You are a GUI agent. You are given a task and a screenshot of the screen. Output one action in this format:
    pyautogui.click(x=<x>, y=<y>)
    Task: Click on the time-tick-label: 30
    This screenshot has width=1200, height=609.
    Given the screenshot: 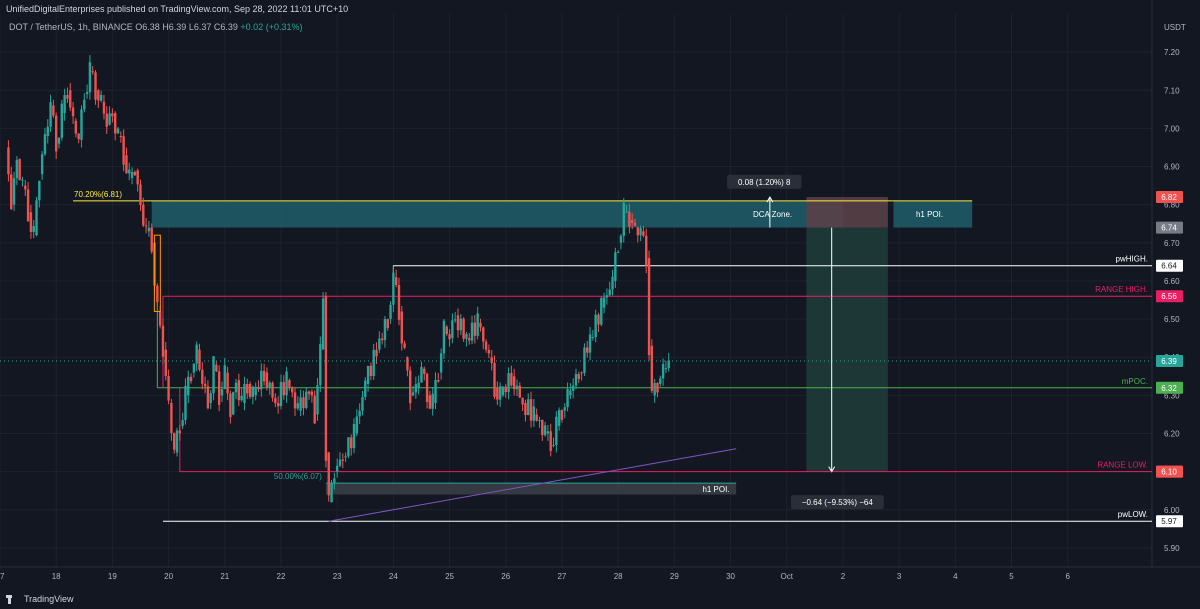 What is the action you would take?
    pyautogui.click(x=730, y=576)
    